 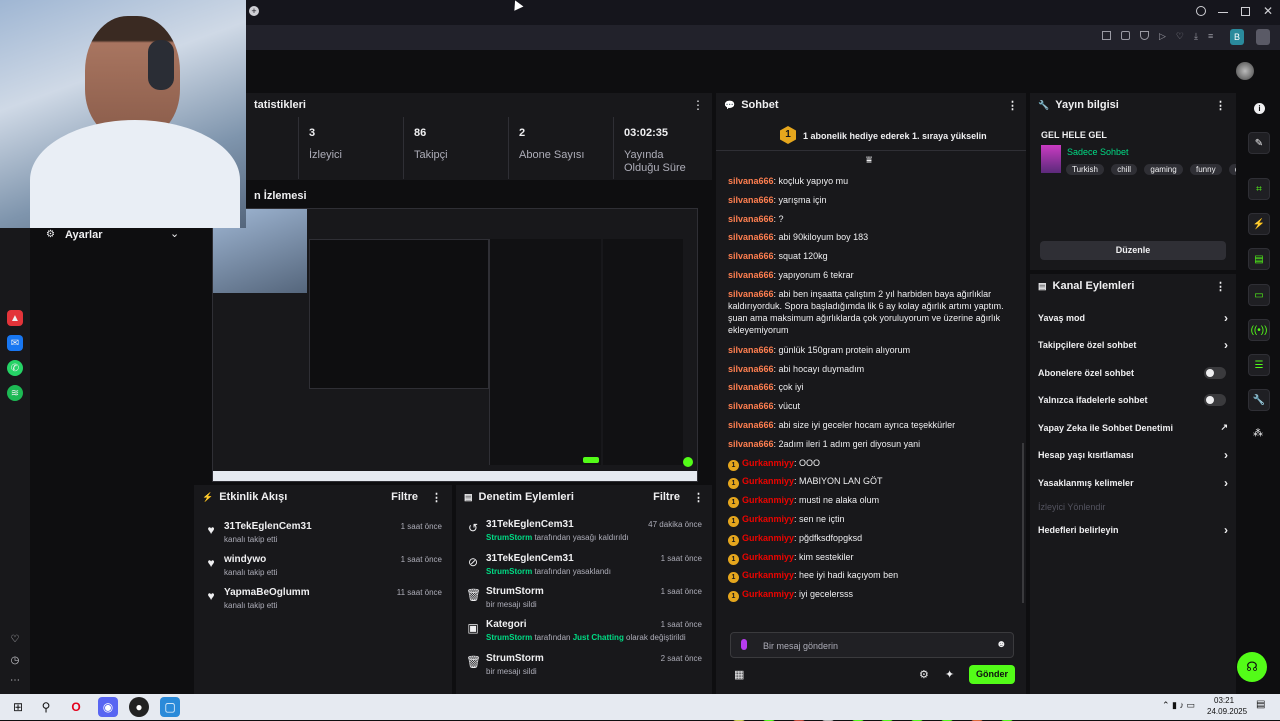 What do you see at coordinates (1210, 36) in the screenshot?
I see `menu-icon: ≡` at bounding box center [1210, 36].